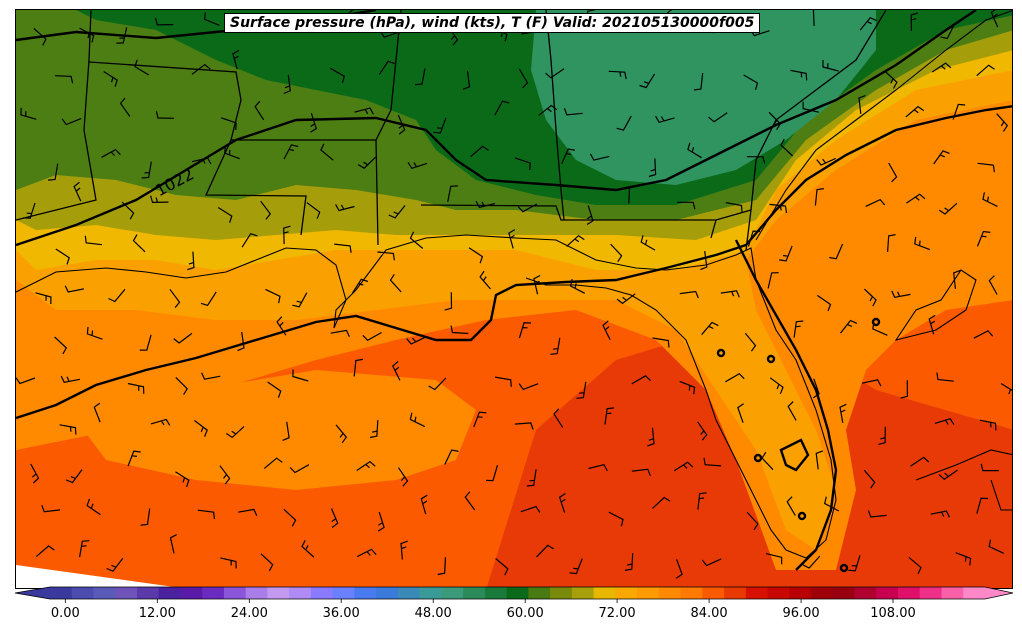 Image resolution: width=1022 pixels, height=633 pixels. I want to click on colorbar-tick-label: 24.00, so click(249, 613).